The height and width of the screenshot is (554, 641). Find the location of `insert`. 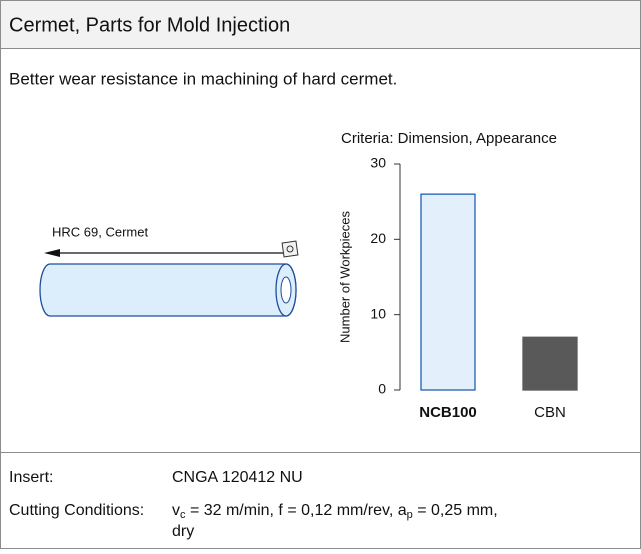

insert is located at coordinates (290, 249).